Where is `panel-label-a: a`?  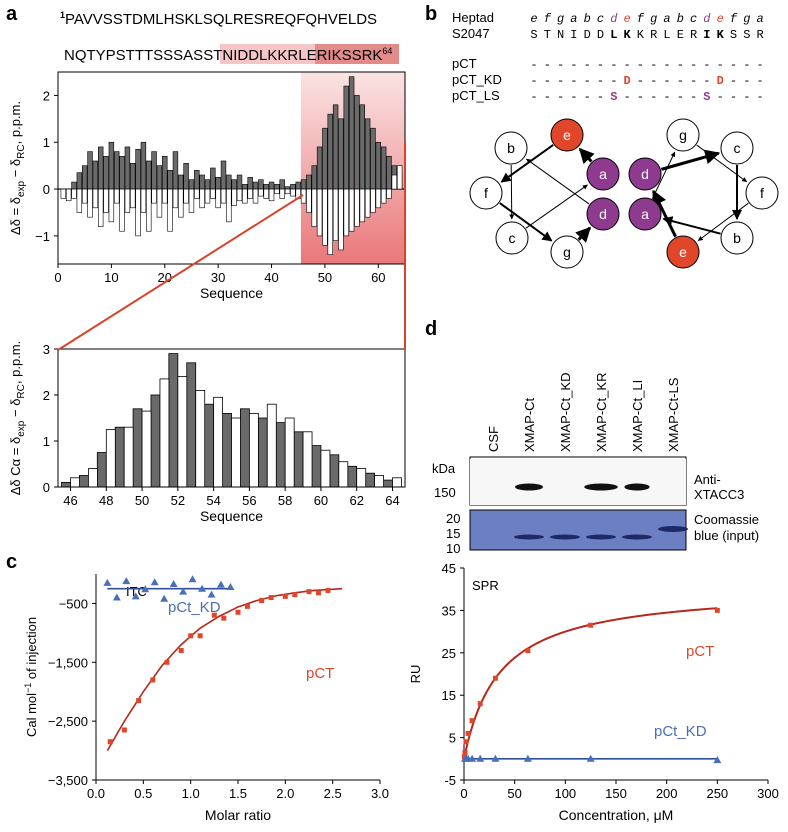
panel-label-a: a is located at coordinates (12, 14).